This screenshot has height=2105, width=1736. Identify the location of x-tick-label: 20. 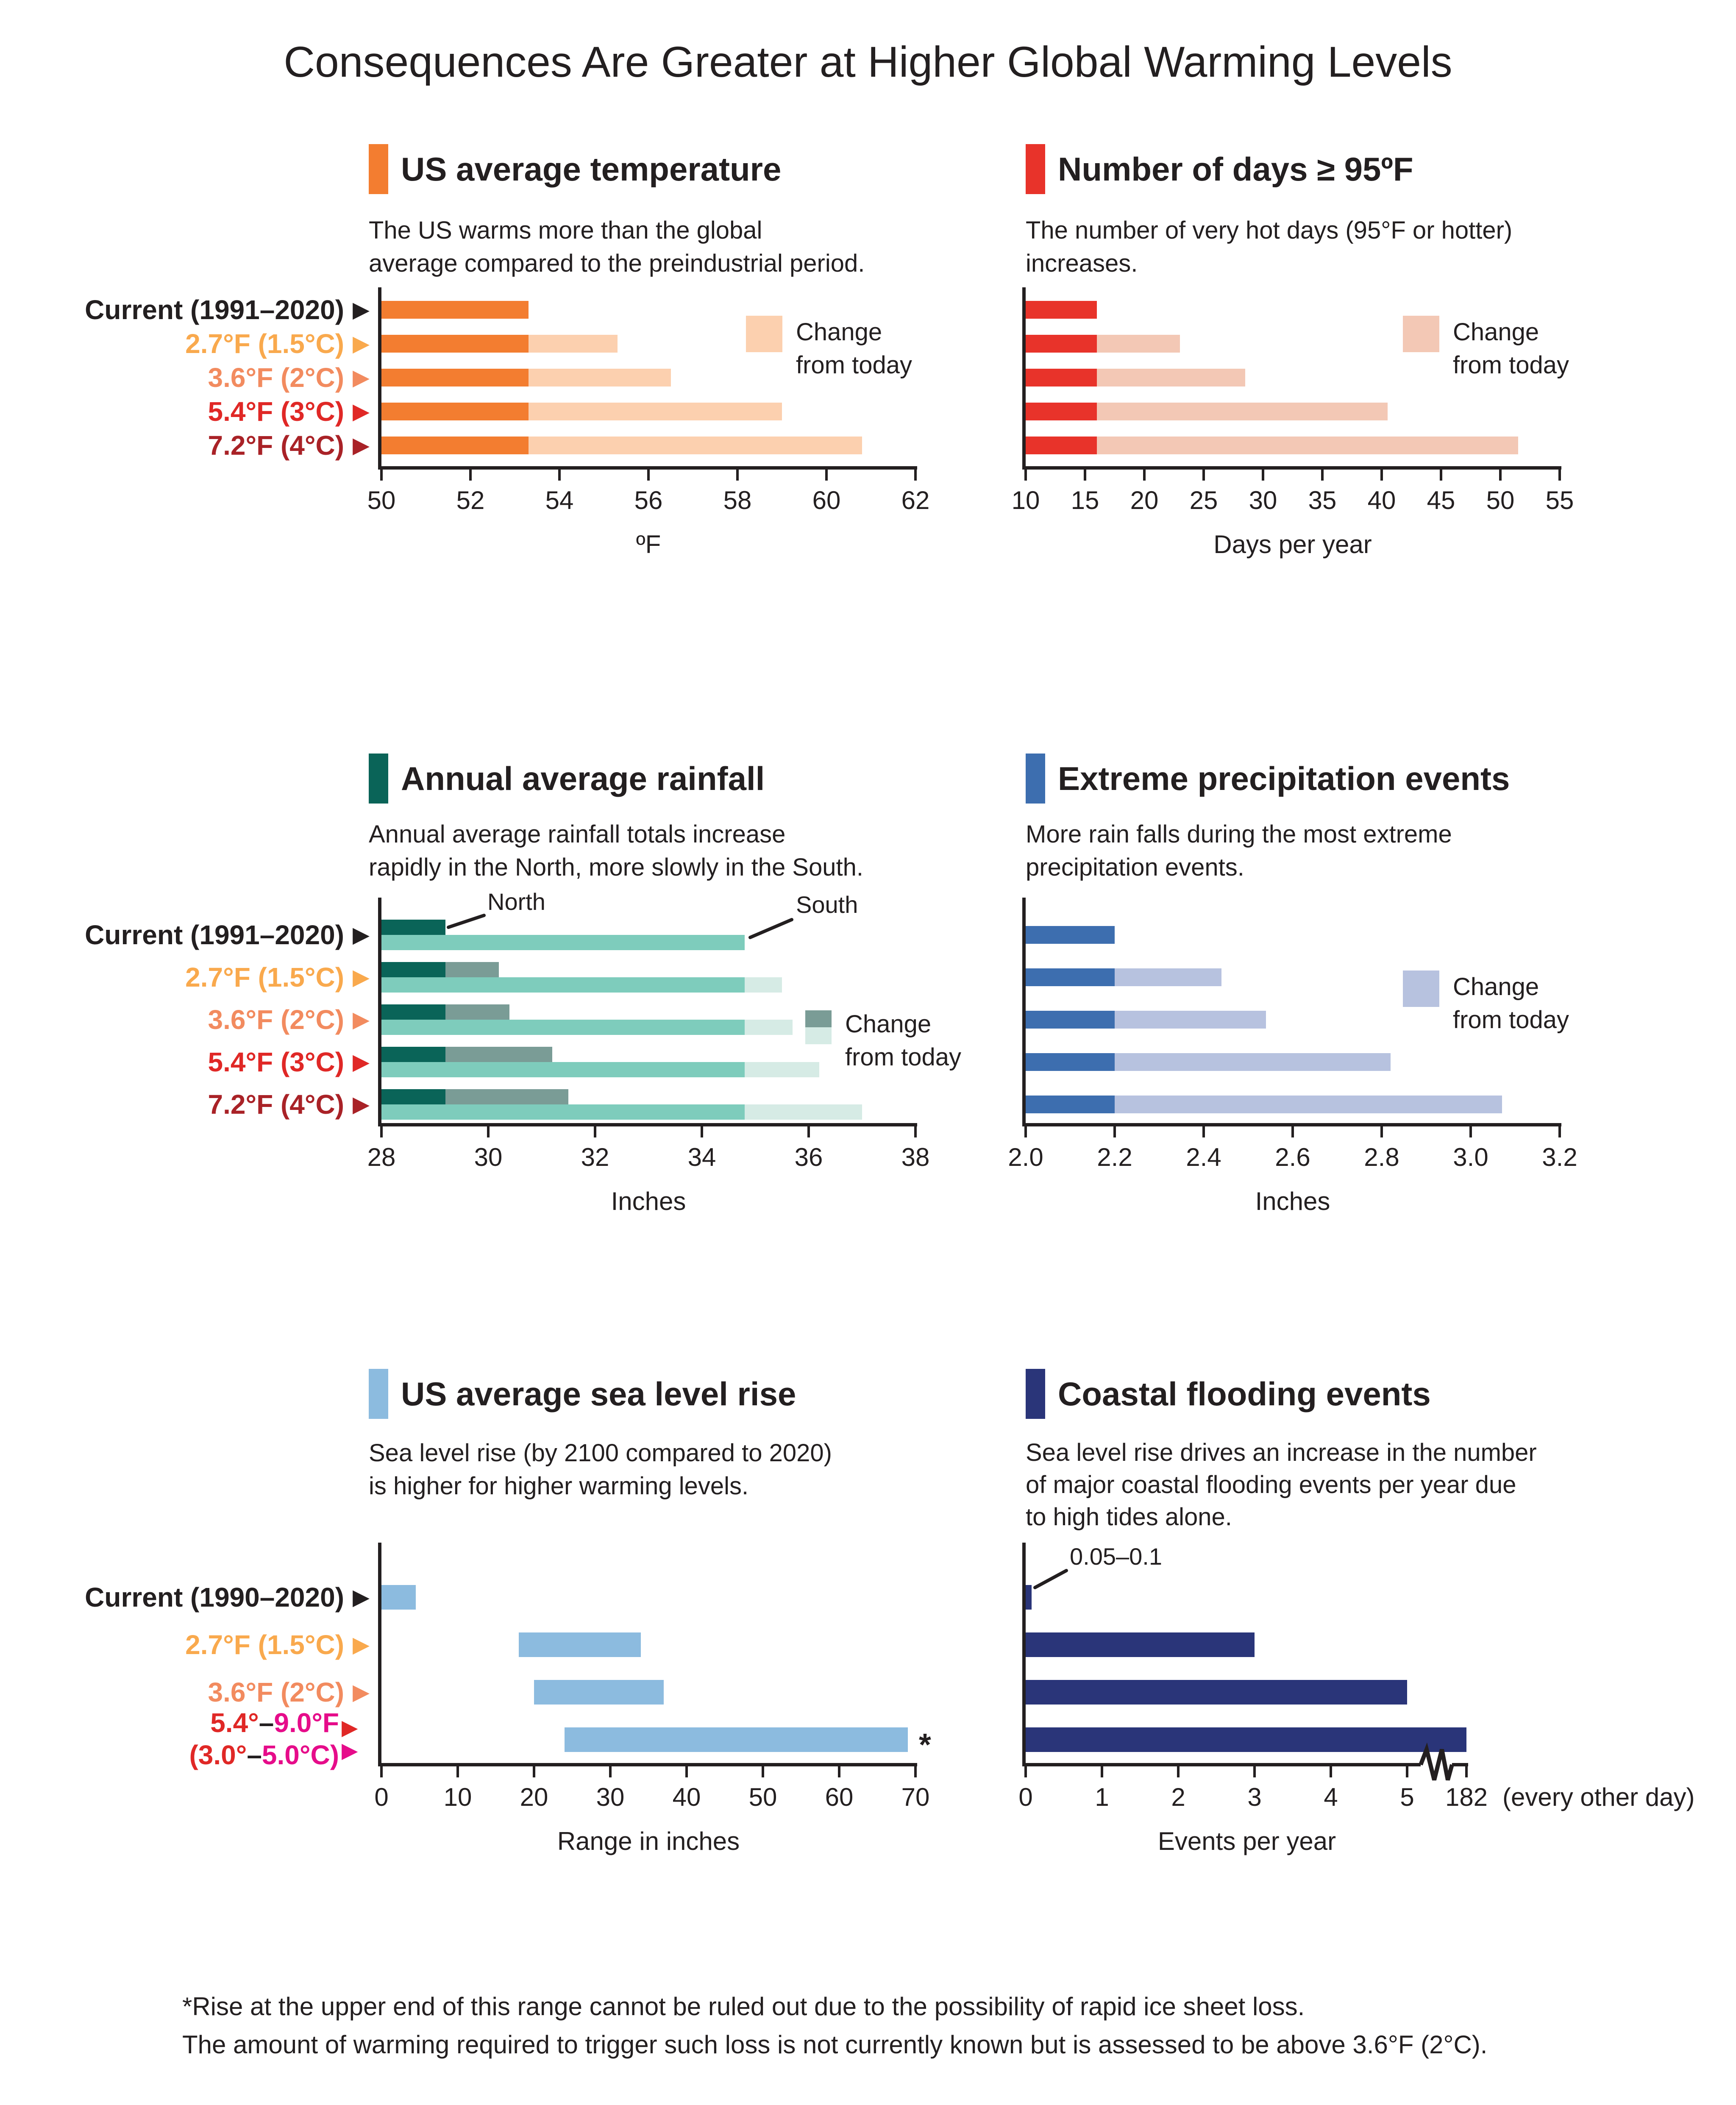
(534, 1797).